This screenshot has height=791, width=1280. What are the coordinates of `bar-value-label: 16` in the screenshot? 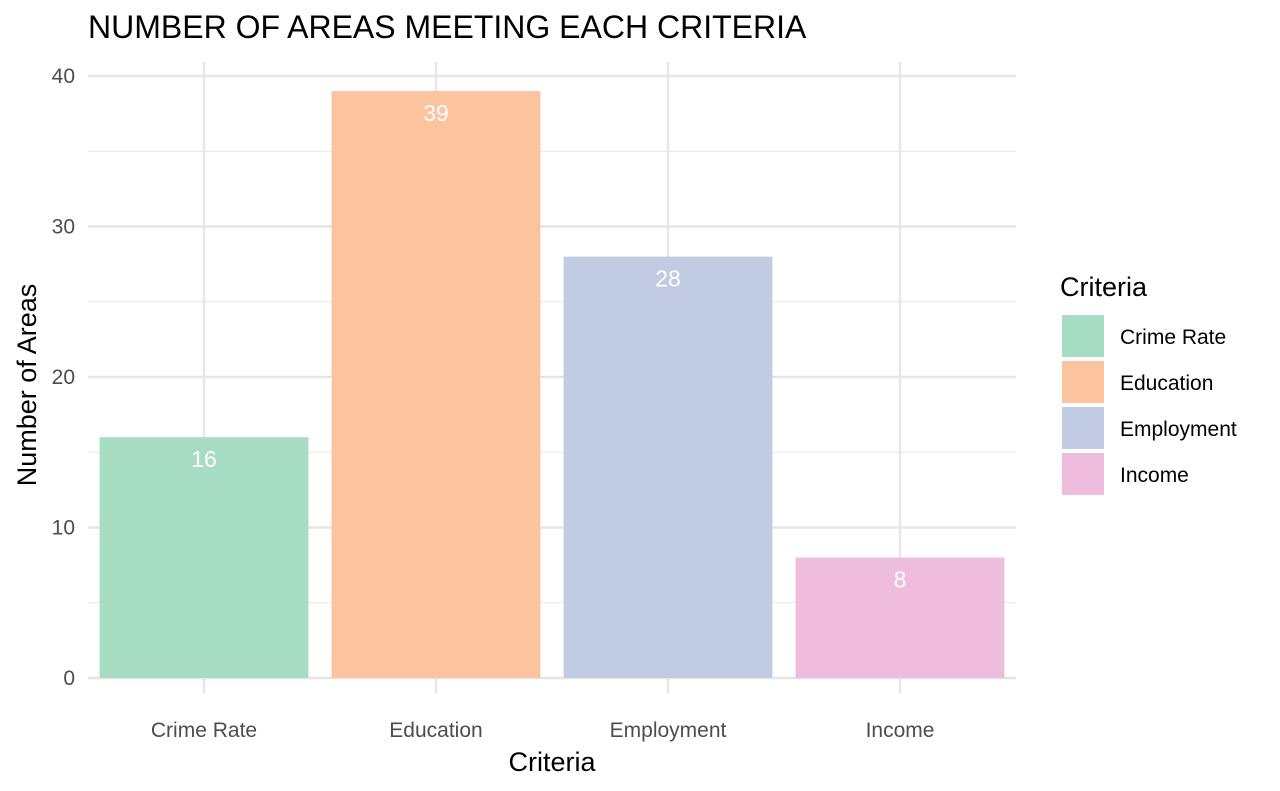 It's located at (204, 459).